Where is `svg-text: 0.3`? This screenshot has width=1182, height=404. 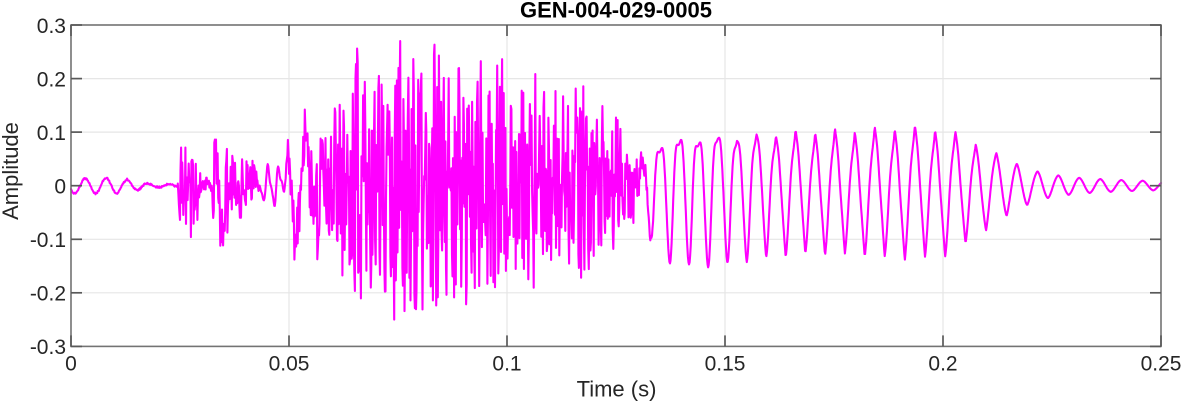 svg-text: 0.3 is located at coordinates (51, 26).